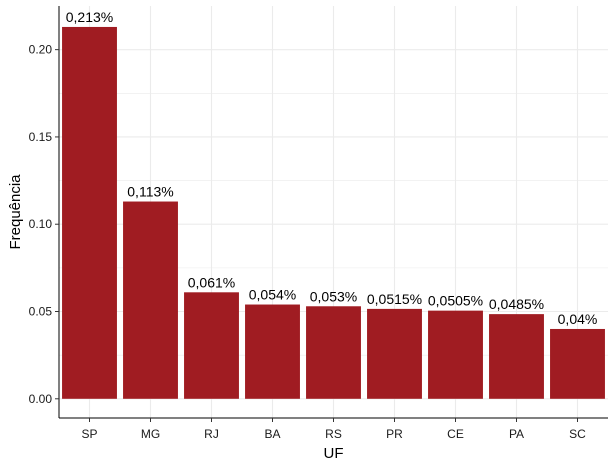 Image resolution: width=616 pixels, height=467 pixels. What do you see at coordinates (211, 345) in the screenshot?
I see `bar-rj` at bounding box center [211, 345].